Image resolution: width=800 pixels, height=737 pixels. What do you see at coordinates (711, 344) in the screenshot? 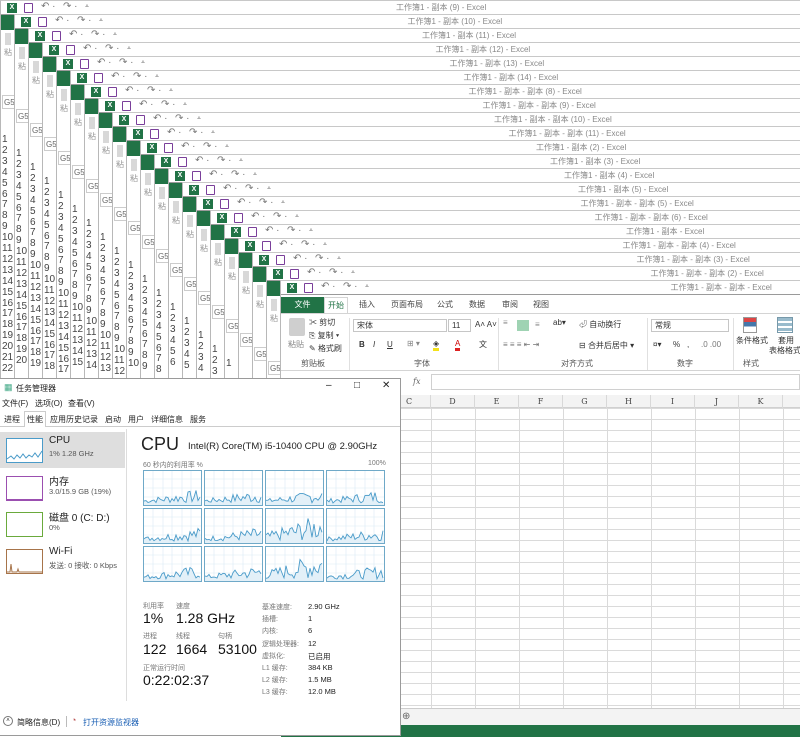
I see `decimal-icons: .0 .00` at bounding box center [711, 344].